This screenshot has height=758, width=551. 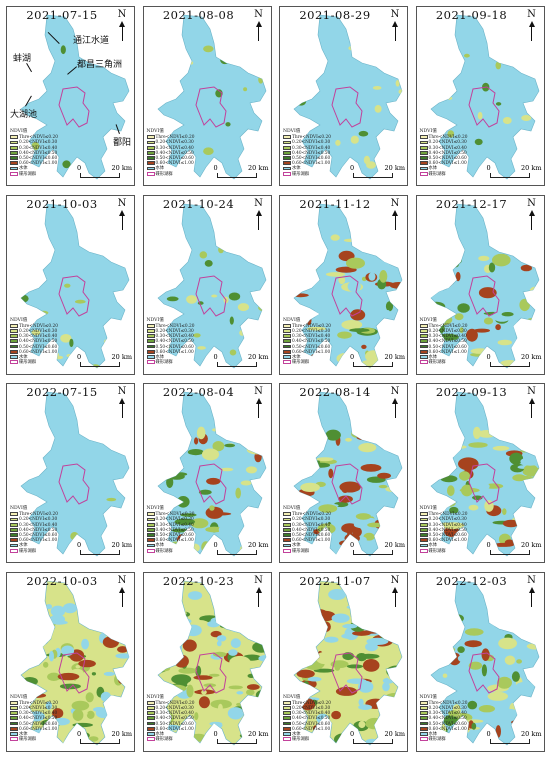 What do you see at coordinates (395, 589) in the screenshot?
I see `arrow-head-icon` at bounding box center [395, 589].